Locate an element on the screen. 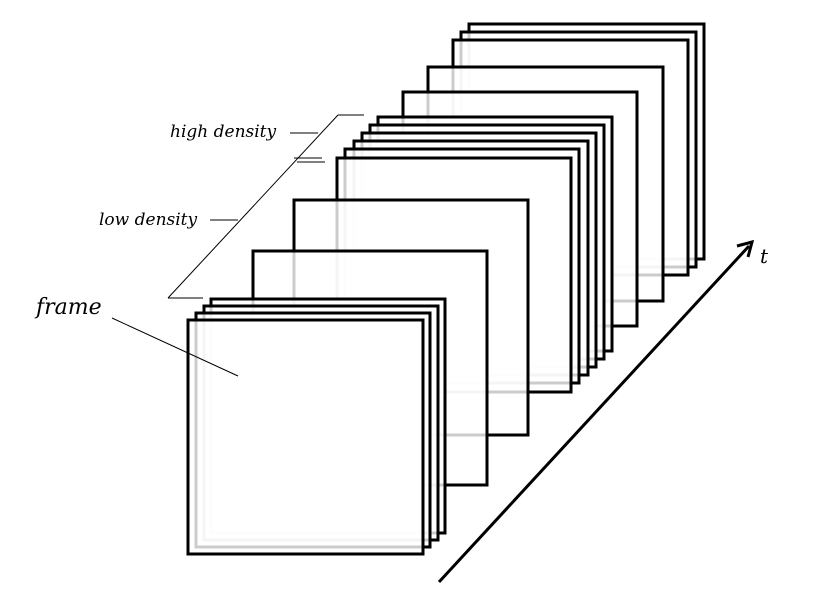  high-density-label: high density is located at coordinates (223, 132).